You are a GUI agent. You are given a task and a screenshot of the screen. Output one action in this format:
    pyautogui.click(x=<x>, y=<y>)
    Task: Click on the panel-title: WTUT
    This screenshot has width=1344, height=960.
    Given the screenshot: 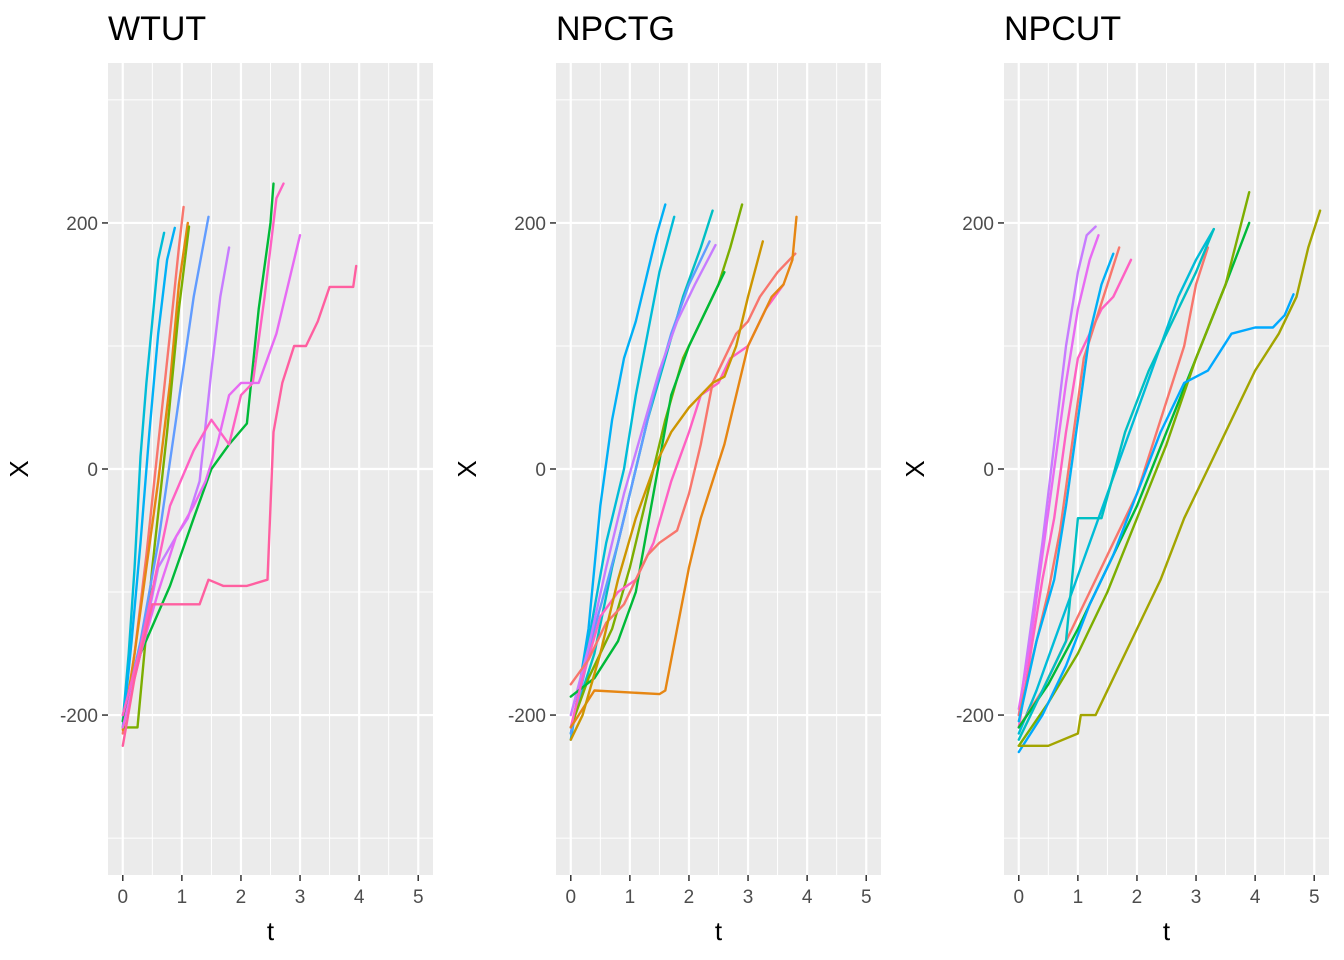 What is the action you would take?
    pyautogui.click(x=157, y=29)
    